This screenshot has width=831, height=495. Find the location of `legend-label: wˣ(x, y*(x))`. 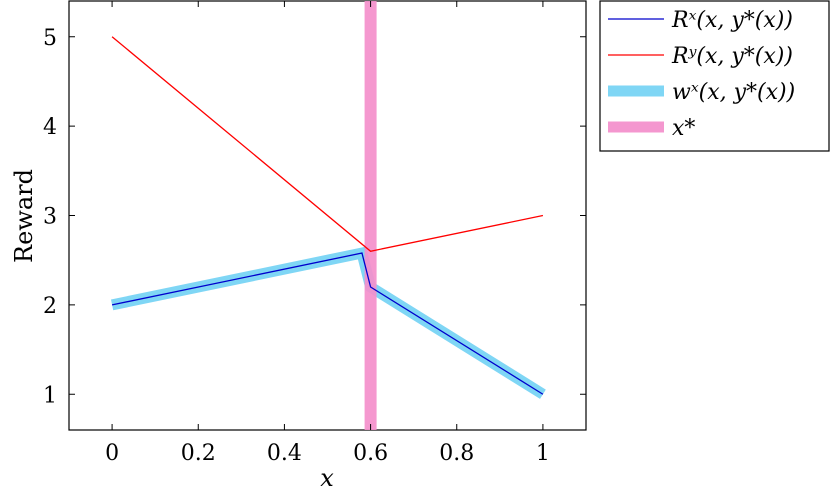

legend-label: wˣ(x, y*(x)) is located at coordinates (733, 92).